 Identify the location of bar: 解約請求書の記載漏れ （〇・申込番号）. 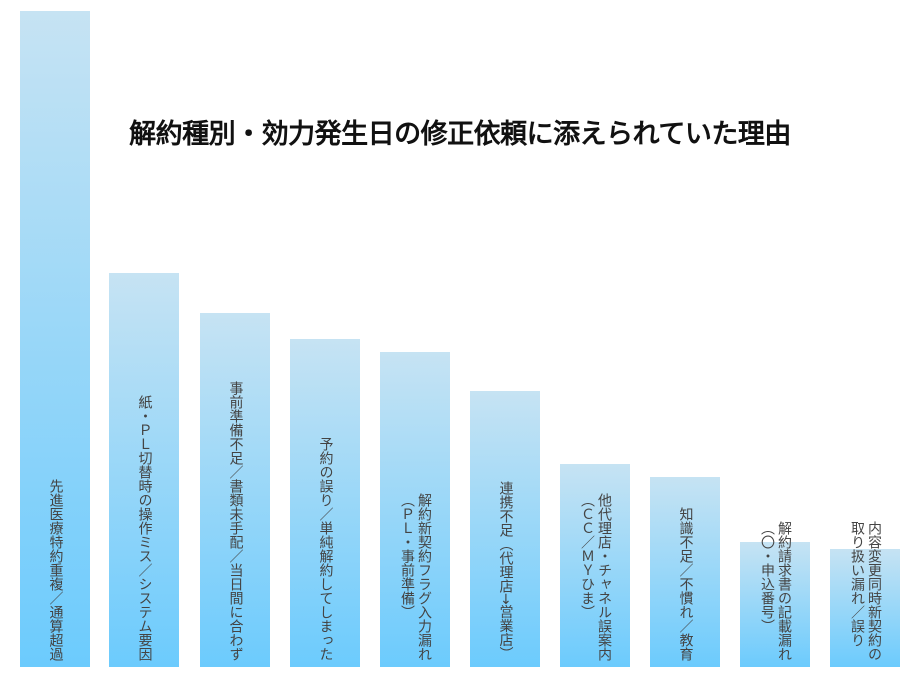
(775, 594).